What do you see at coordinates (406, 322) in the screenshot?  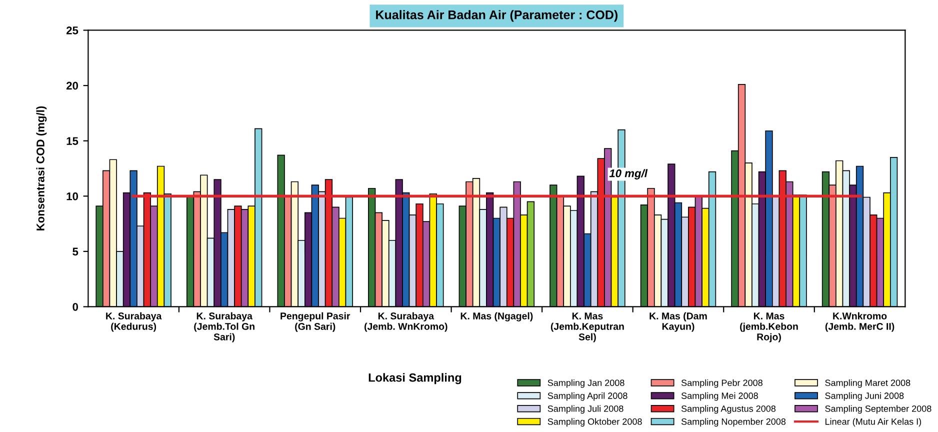 I see `x-tick-label: K. Surabaya (Jemb. WnKromo)` at bounding box center [406, 322].